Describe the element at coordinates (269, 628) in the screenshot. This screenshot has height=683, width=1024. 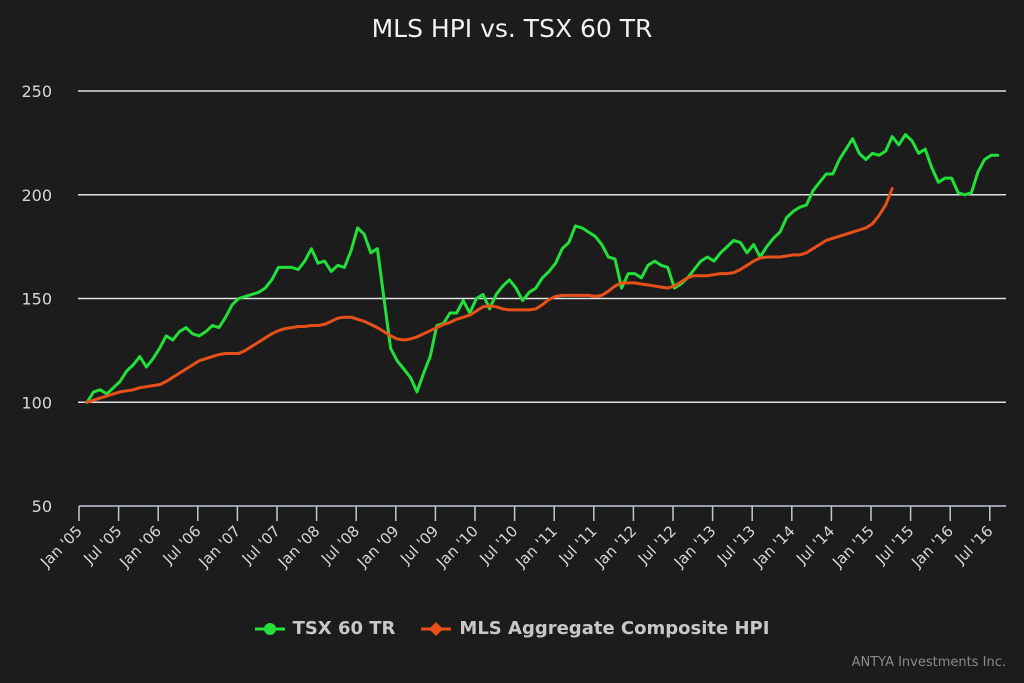
I see `circle-marker-icon` at that location.